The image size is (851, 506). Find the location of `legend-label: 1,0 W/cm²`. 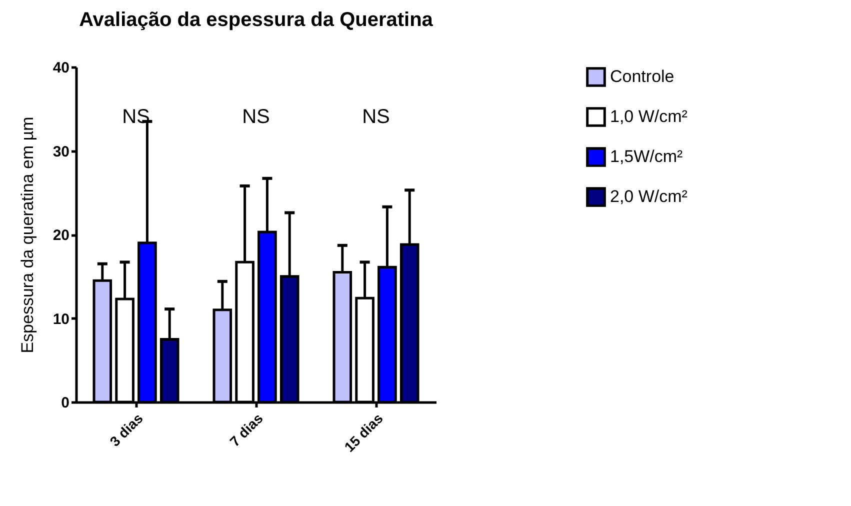

legend-label: 1,0 W/cm² is located at coordinates (649, 116).